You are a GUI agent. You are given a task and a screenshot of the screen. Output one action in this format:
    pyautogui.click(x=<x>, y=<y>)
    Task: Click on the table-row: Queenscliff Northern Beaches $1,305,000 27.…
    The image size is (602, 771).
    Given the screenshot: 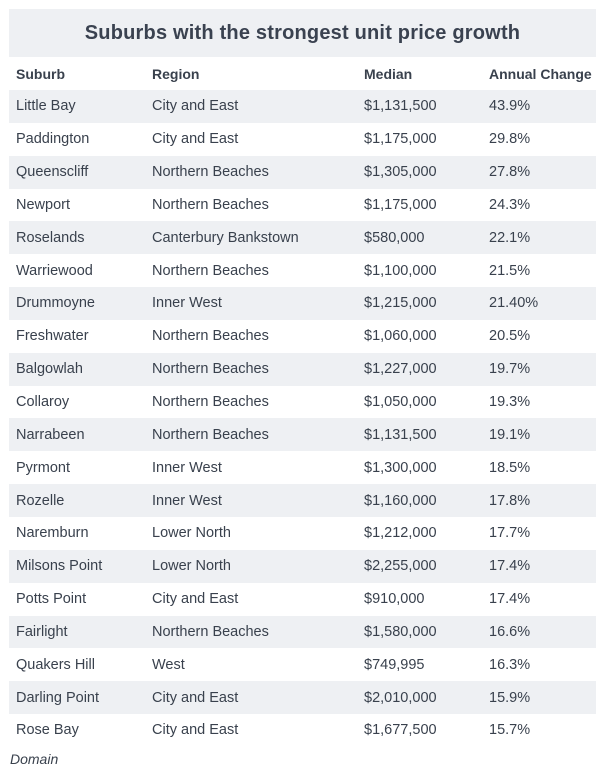 What is the action you would take?
    pyautogui.click(x=302, y=172)
    